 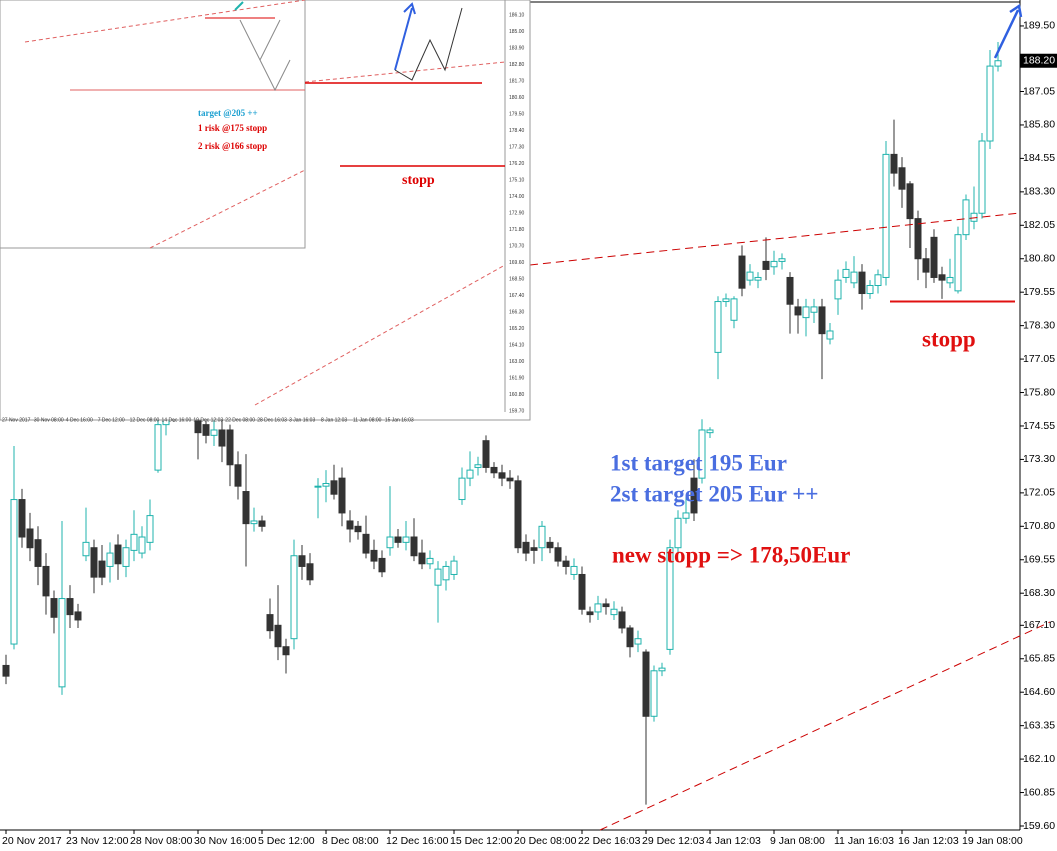 What do you see at coordinates (1039, 659) in the screenshot?
I see `y-tick-label: 165.85` at bounding box center [1039, 659].